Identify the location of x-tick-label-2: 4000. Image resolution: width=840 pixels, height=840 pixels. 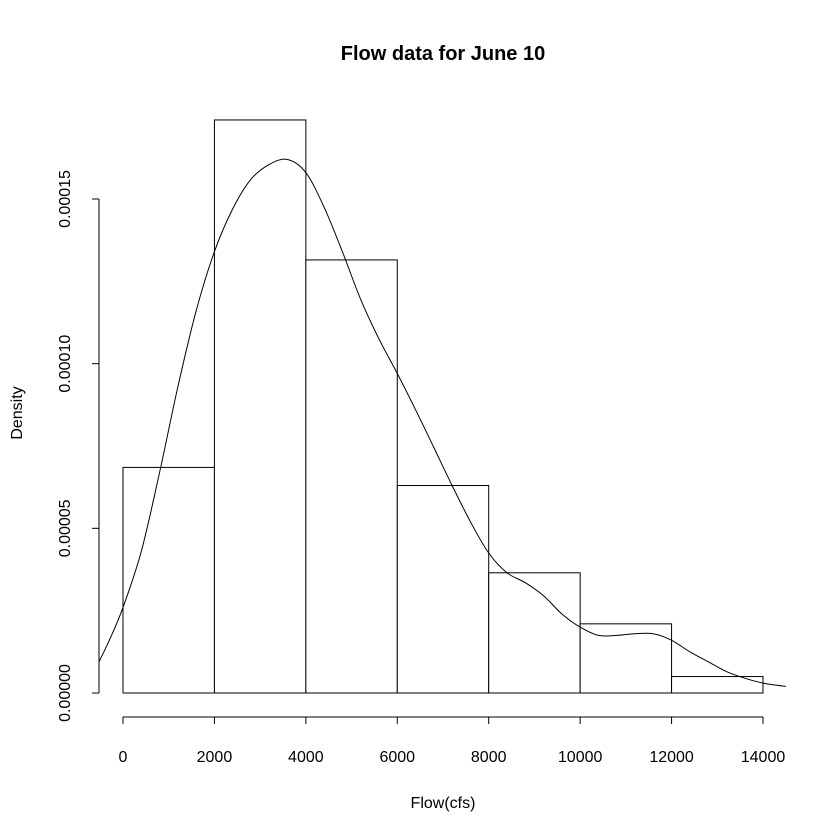
(306, 757).